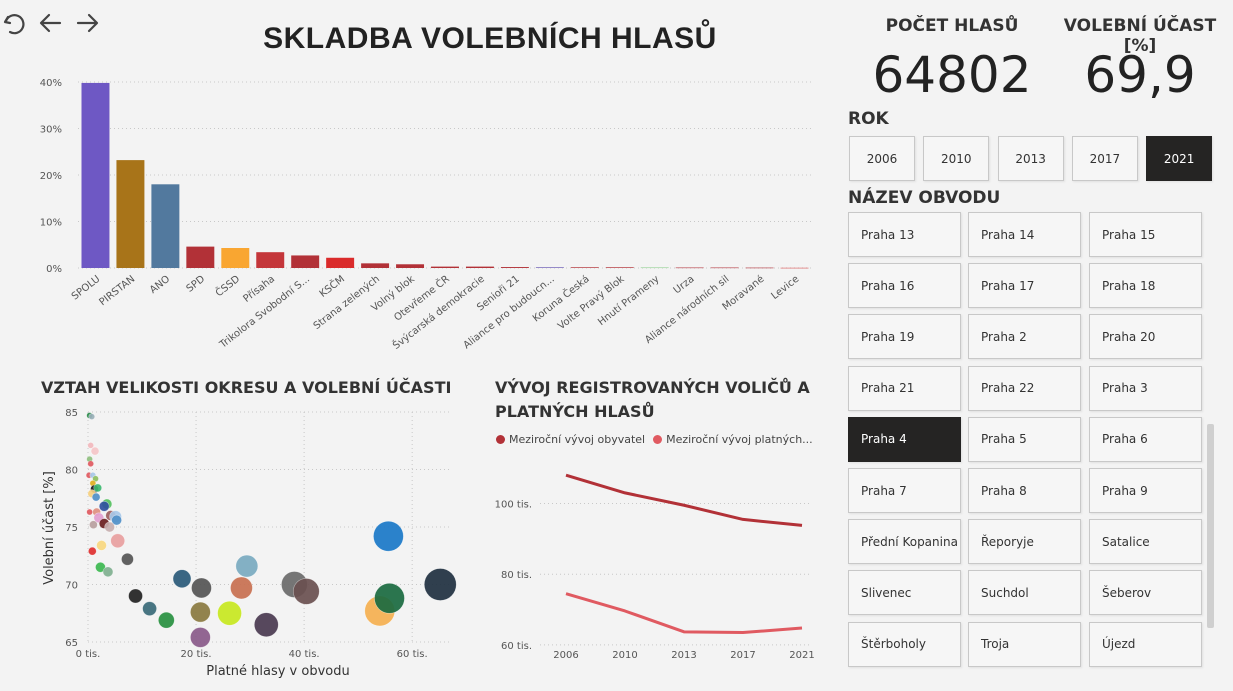 This screenshot has width=1233, height=691. I want to click on district-option: Praha 15, so click(1145, 234).